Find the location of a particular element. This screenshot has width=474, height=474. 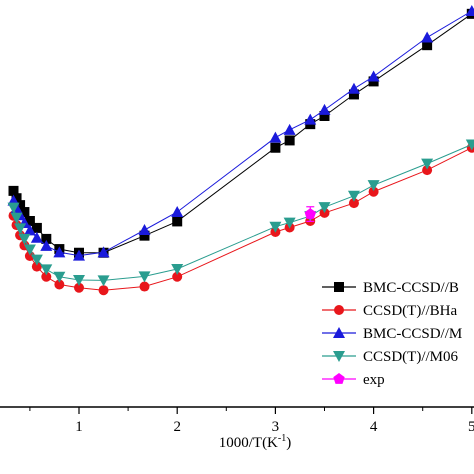

legend-entry-4: exp is located at coordinates (353, 380).